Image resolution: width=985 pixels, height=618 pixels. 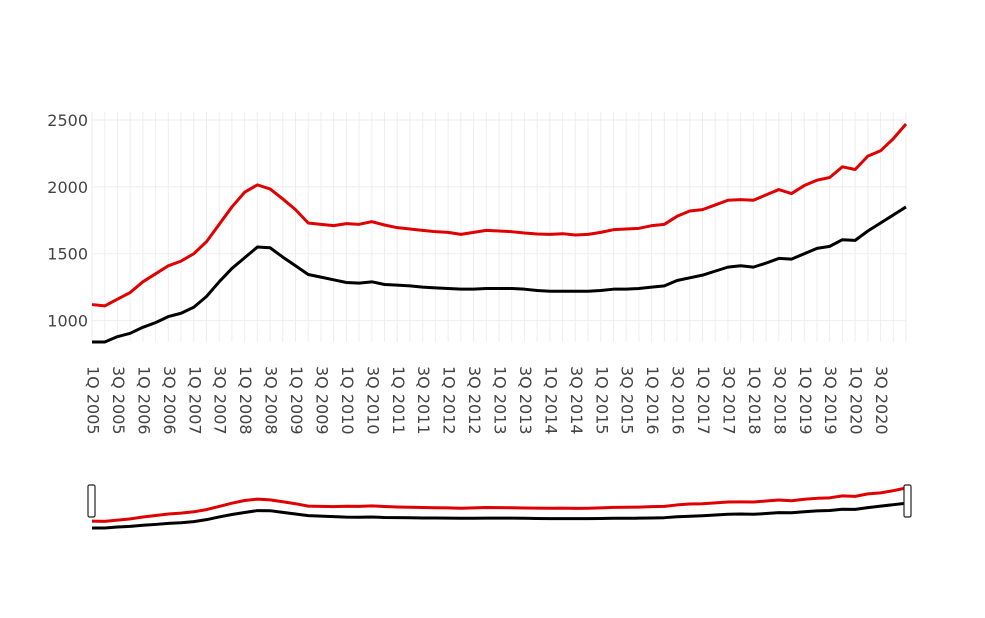 What do you see at coordinates (271, 400) in the screenshot?
I see `x-tick-label: 3Q 2008` at bounding box center [271, 400].